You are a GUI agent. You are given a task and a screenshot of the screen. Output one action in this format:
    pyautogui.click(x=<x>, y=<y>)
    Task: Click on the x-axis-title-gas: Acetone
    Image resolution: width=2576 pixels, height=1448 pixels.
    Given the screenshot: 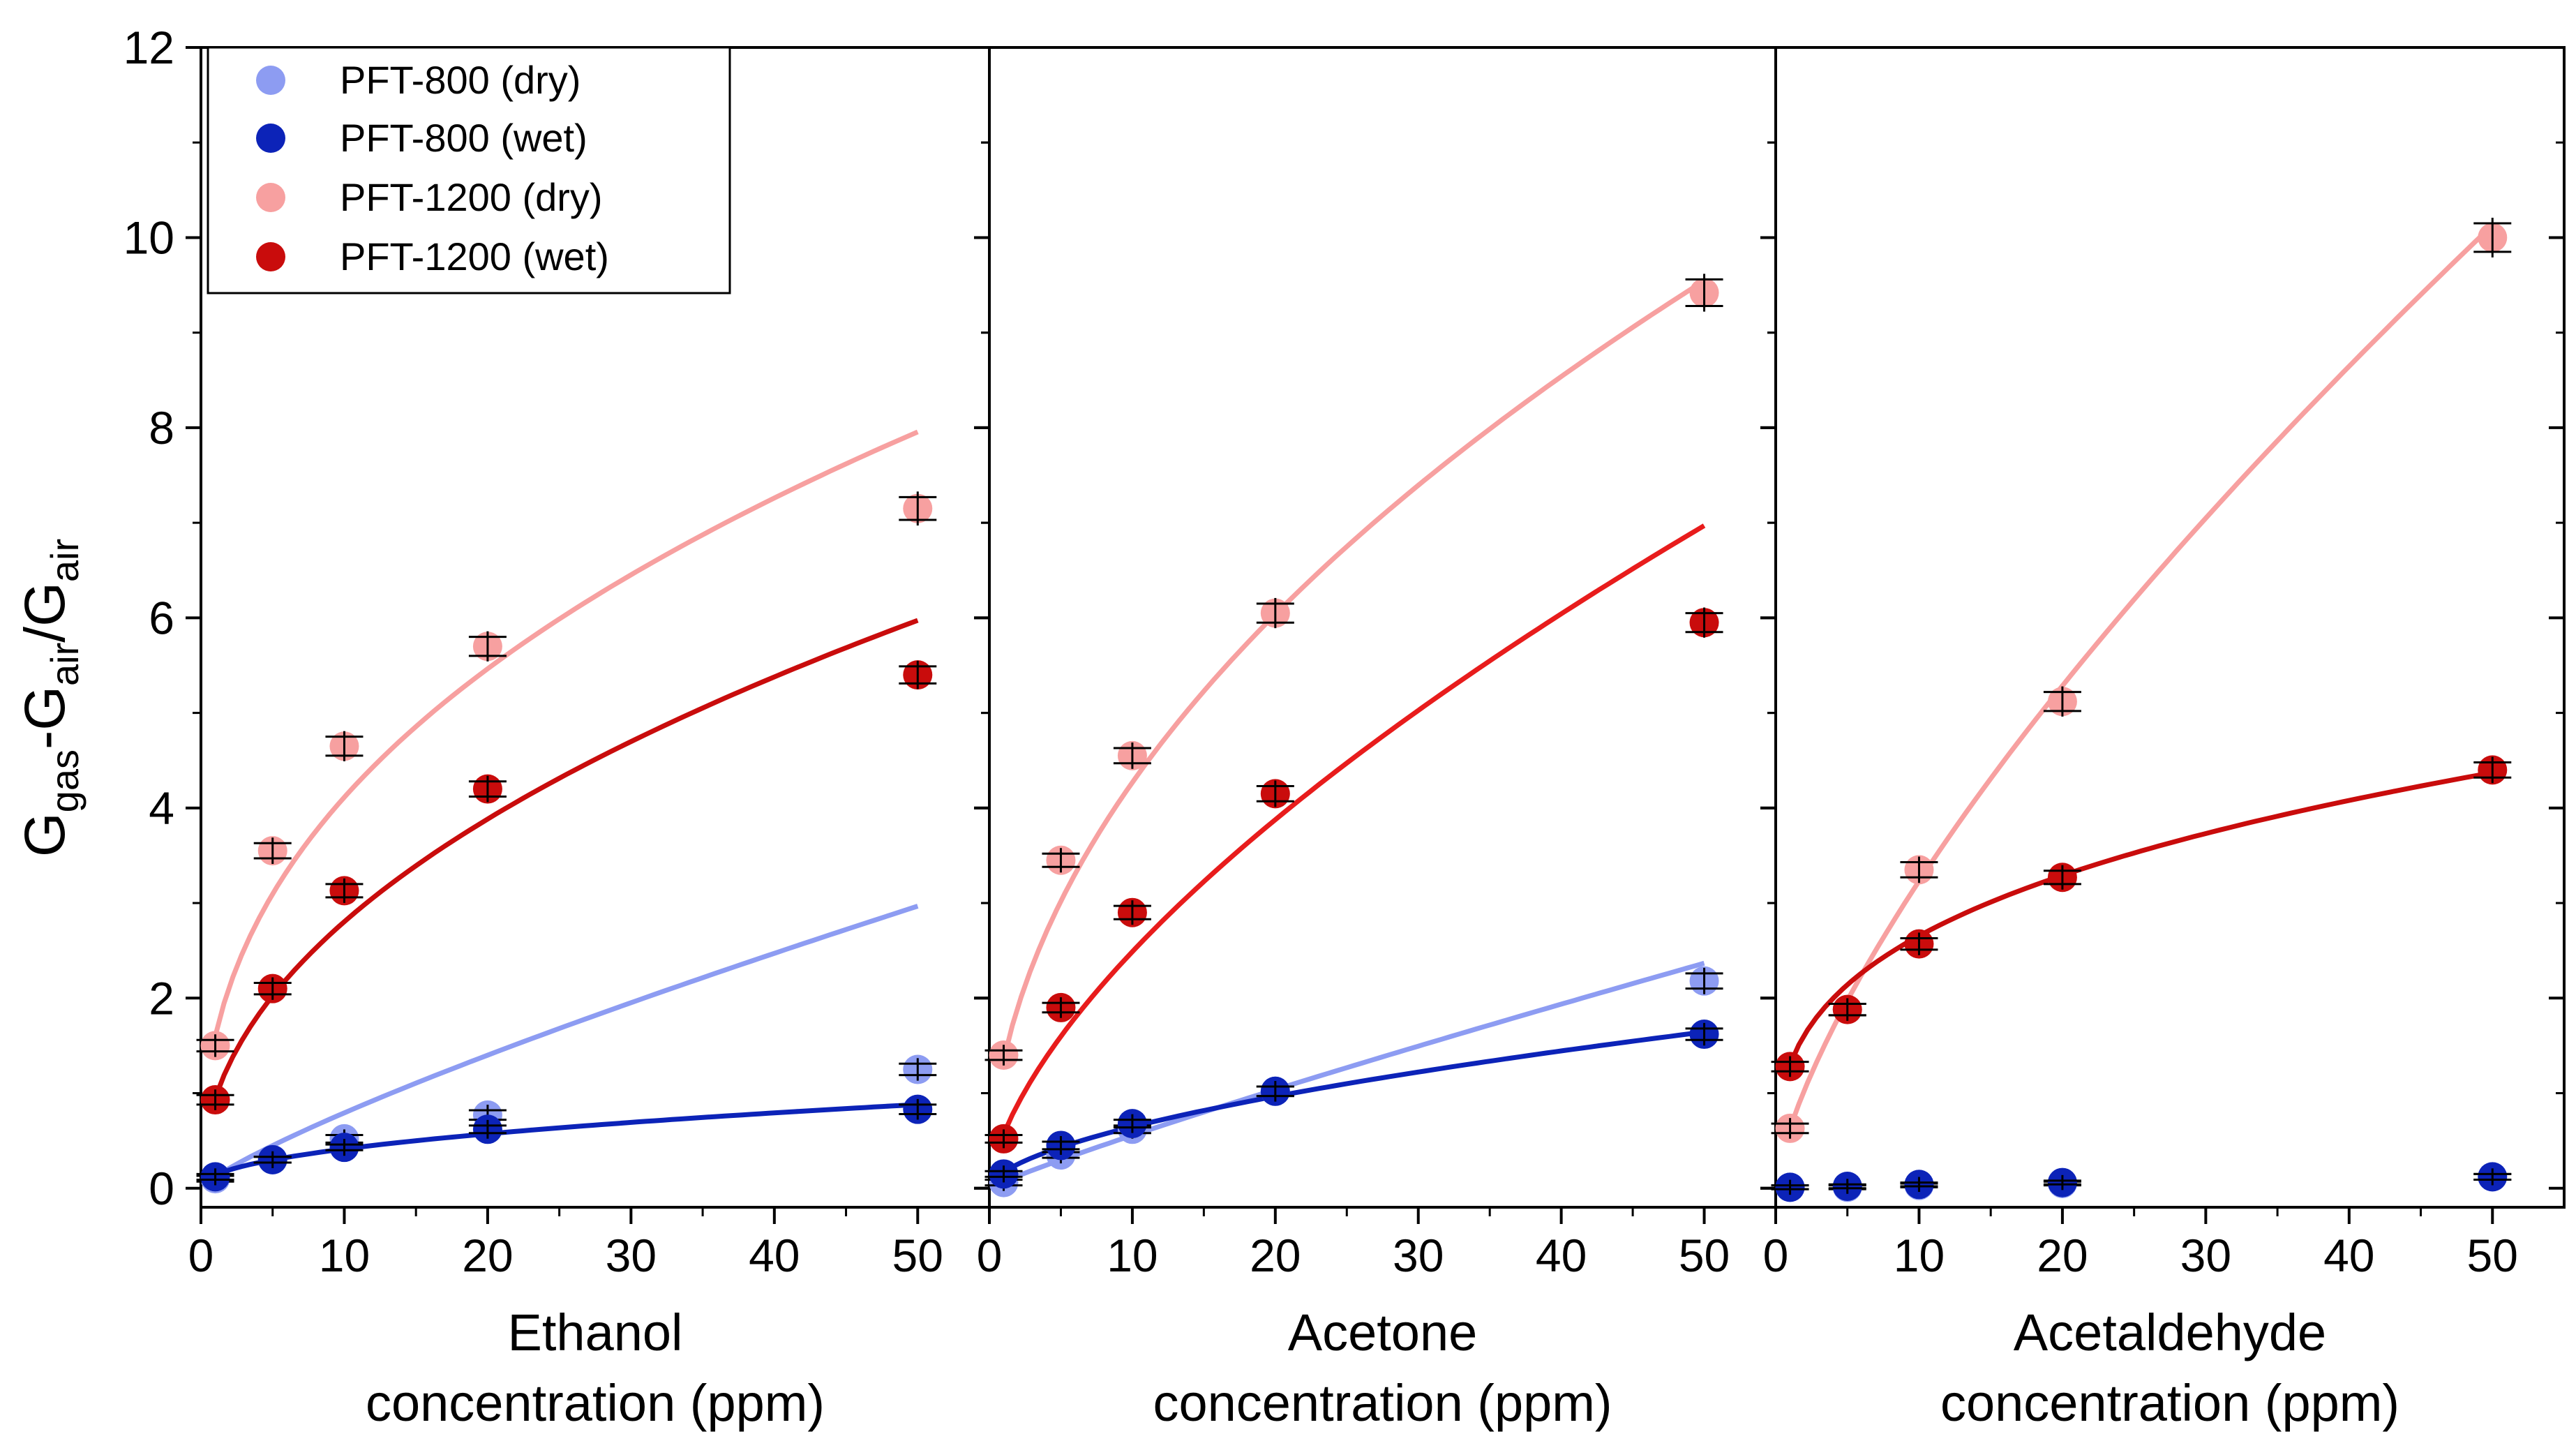 What is the action you would take?
    pyautogui.click(x=1383, y=1332)
    